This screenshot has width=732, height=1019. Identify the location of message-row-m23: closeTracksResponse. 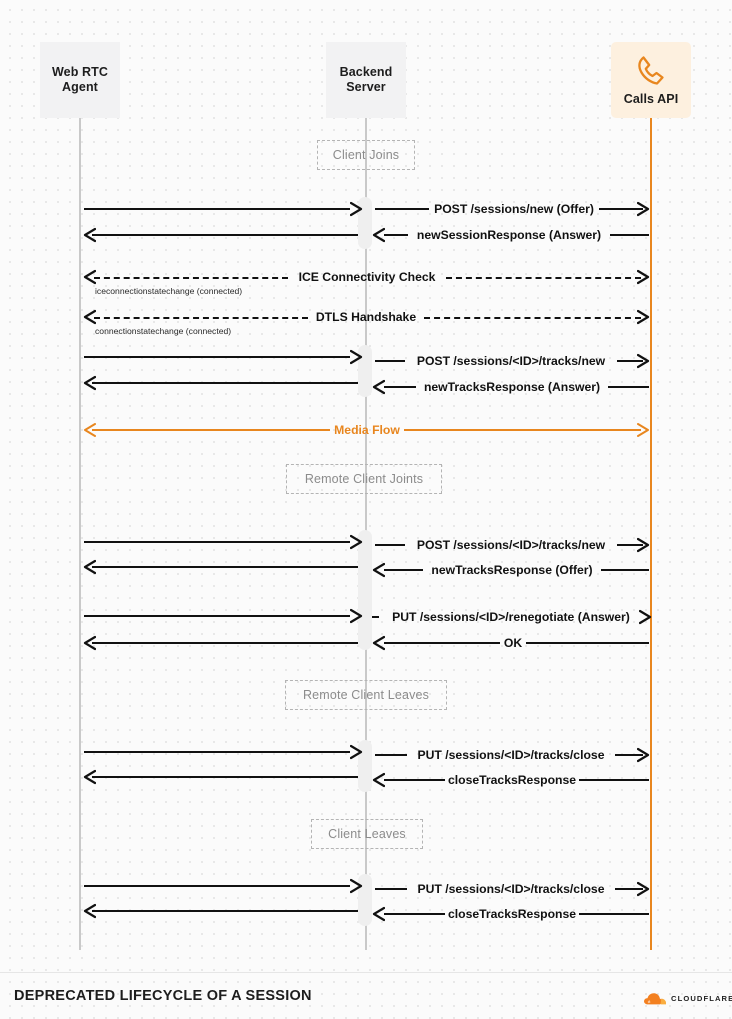
(366, 780).